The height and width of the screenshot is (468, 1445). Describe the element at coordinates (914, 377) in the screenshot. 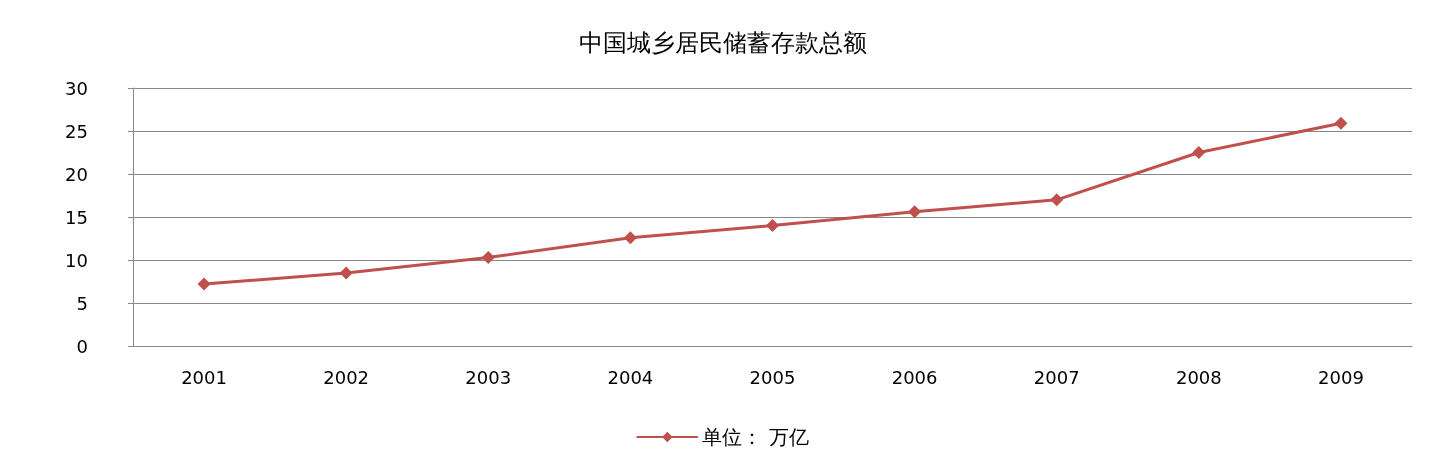

I see `x-tick-label: 2006` at that location.